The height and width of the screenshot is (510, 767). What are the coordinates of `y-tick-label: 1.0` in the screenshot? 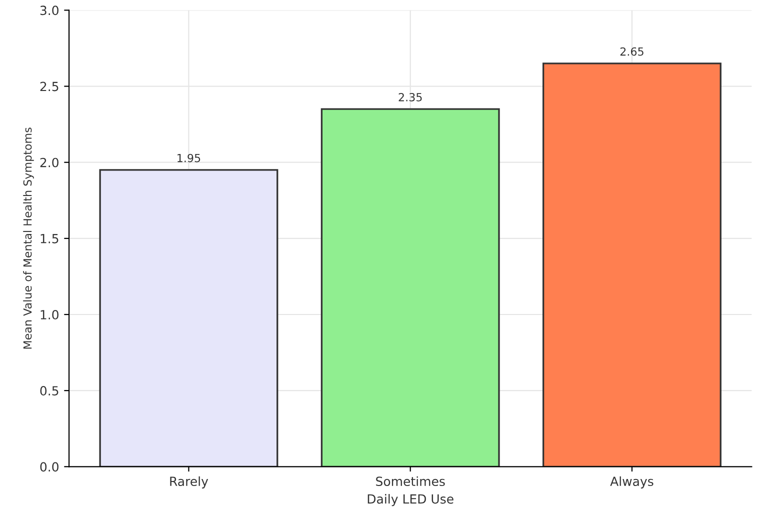 It's located at (49, 315).